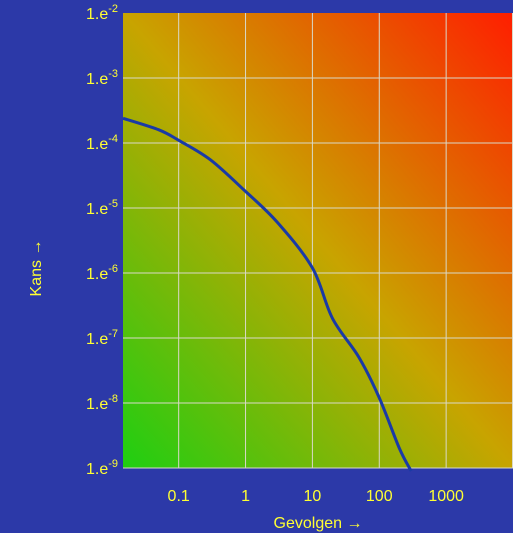  Describe the element at coordinates (102, 13) in the screenshot. I see `y-tick-label: 1.e-2` at that location.